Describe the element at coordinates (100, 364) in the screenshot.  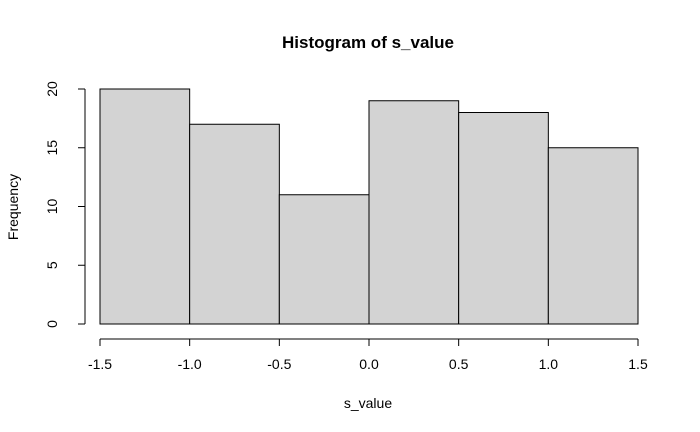
I see `x-tick-label: -1.5` at that location.